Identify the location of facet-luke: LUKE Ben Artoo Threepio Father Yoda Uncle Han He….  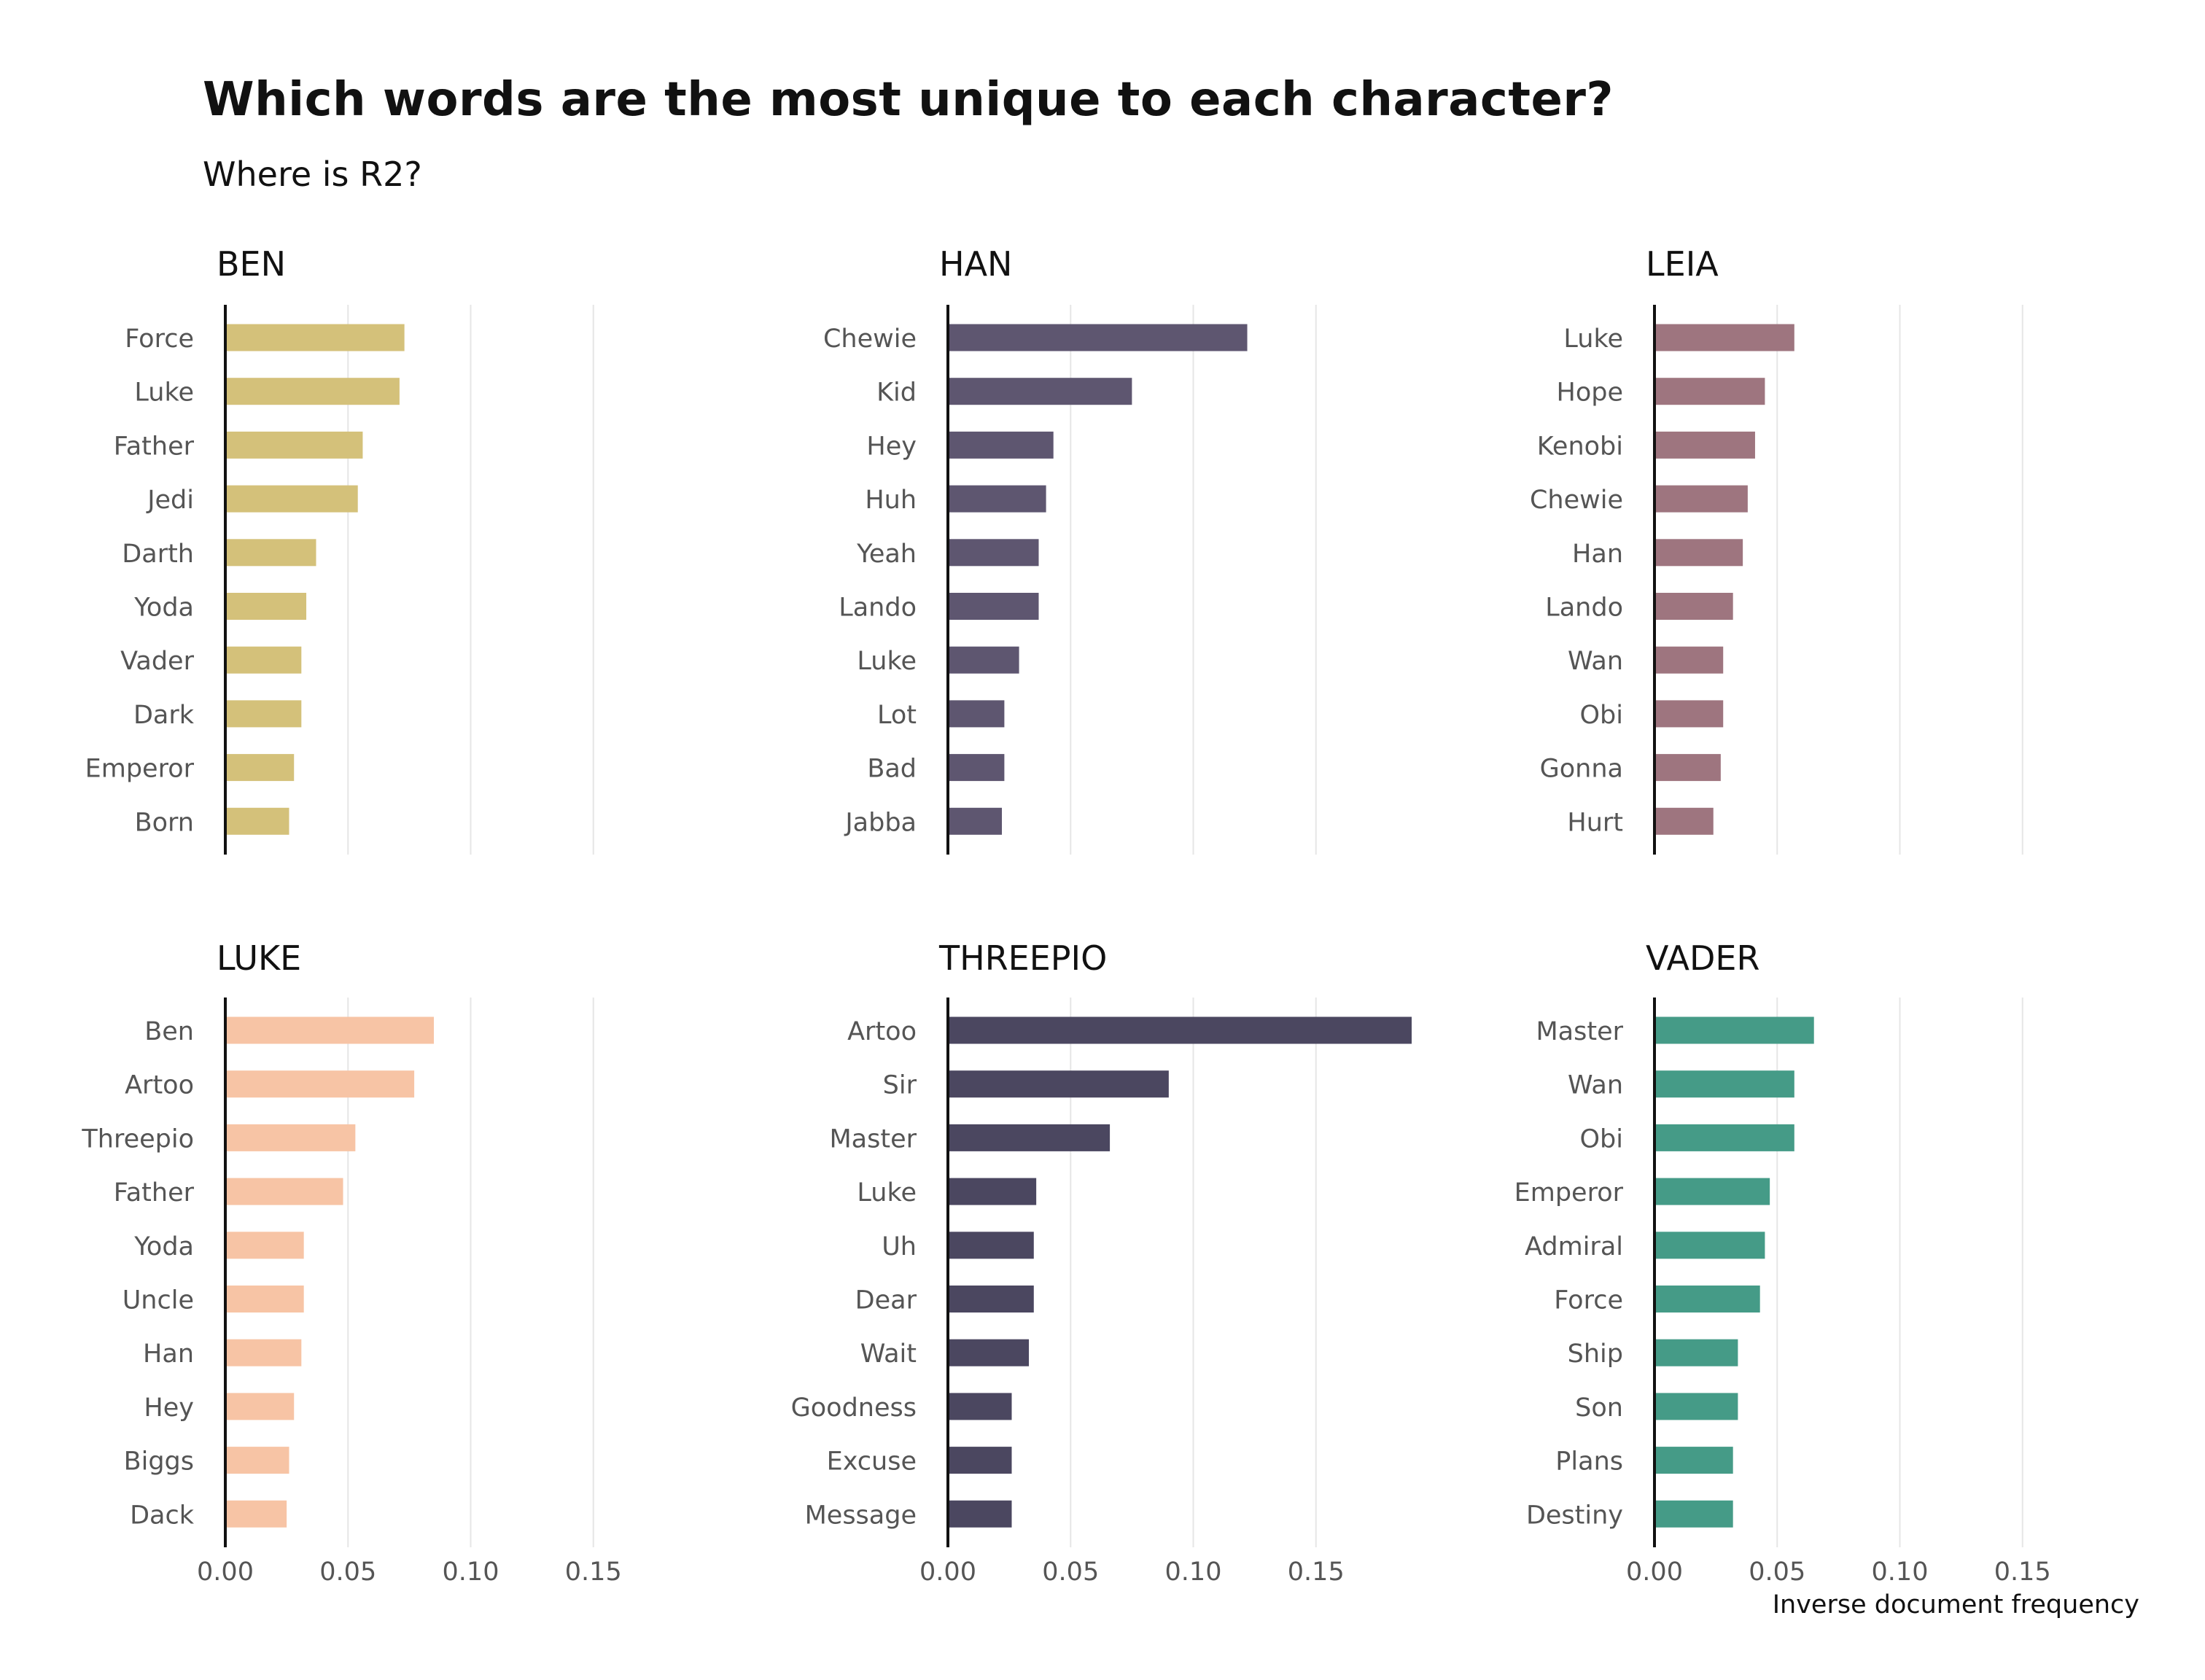
(351, 1262).